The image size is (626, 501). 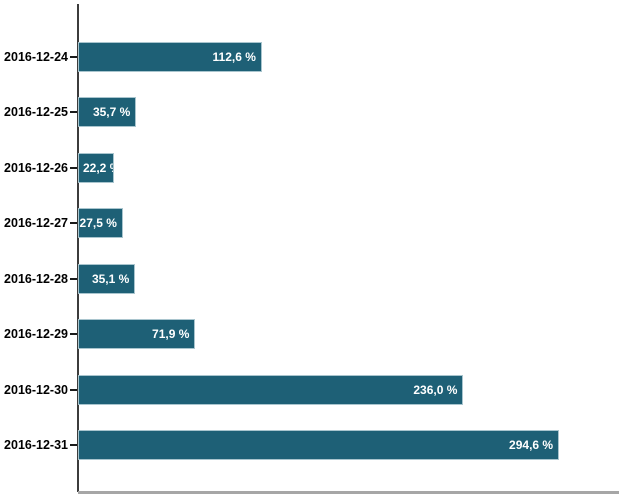 What do you see at coordinates (78, 248) in the screenshot?
I see `y-axis-line` at bounding box center [78, 248].